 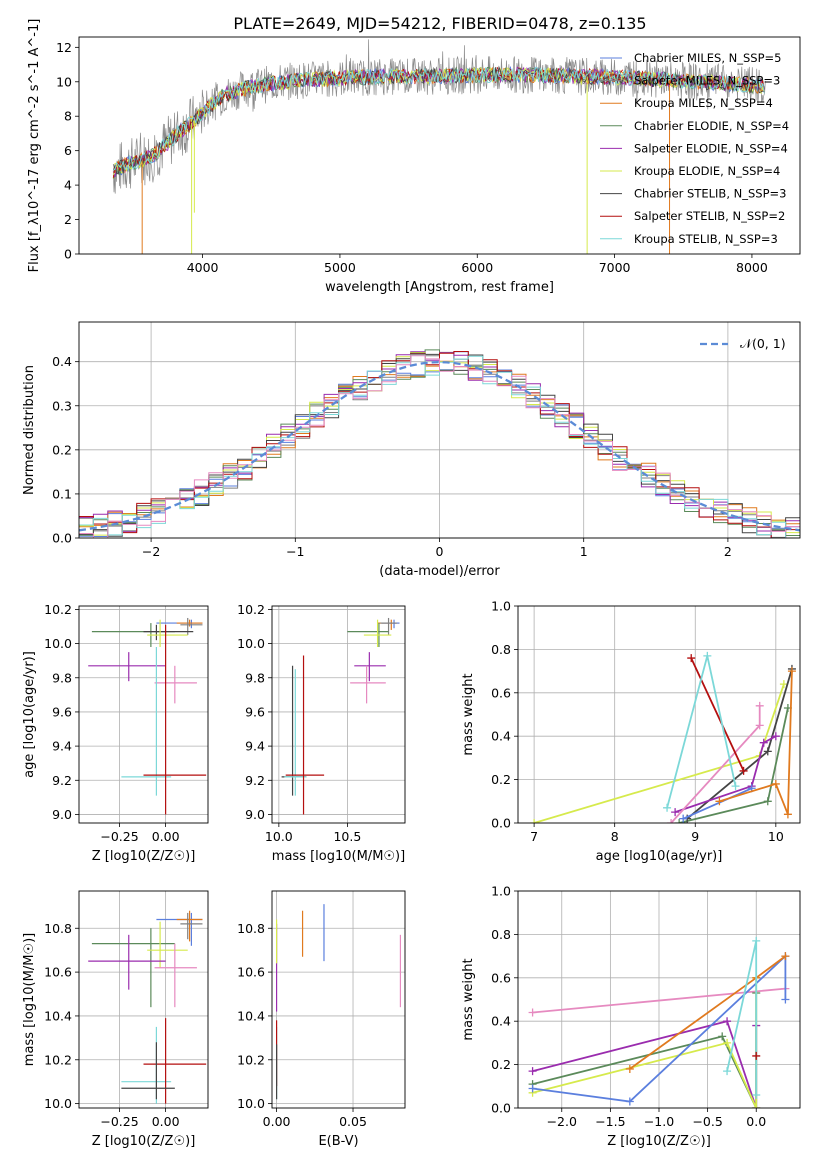 What do you see at coordinates (659, 1121) in the screenshot?
I see `x-tick-label: −1.0` at bounding box center [659, 1121].